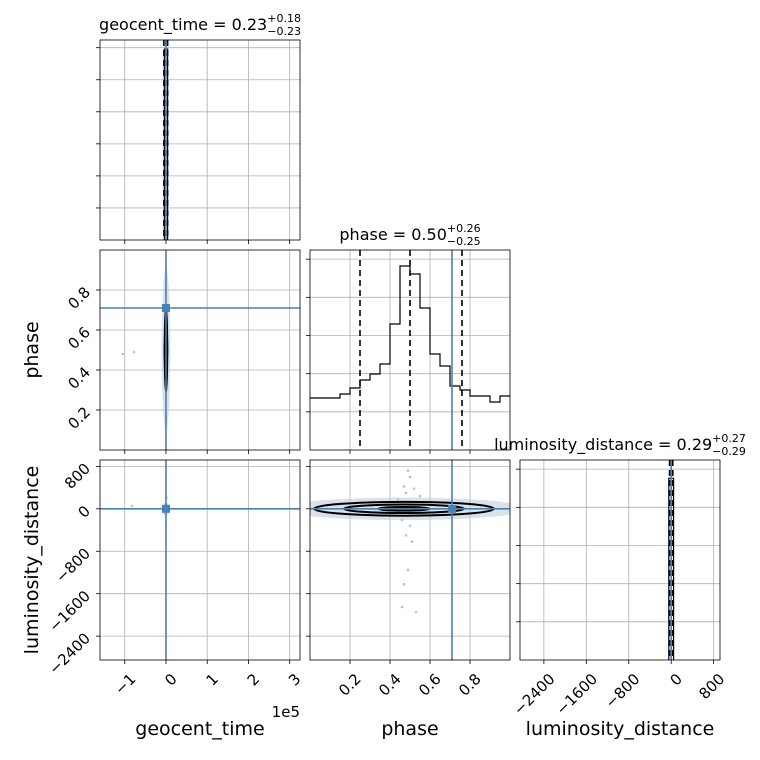 The height and width of the screenshot is (760, 760). I want to click on title-name: geocent_time, so click(153, 25).